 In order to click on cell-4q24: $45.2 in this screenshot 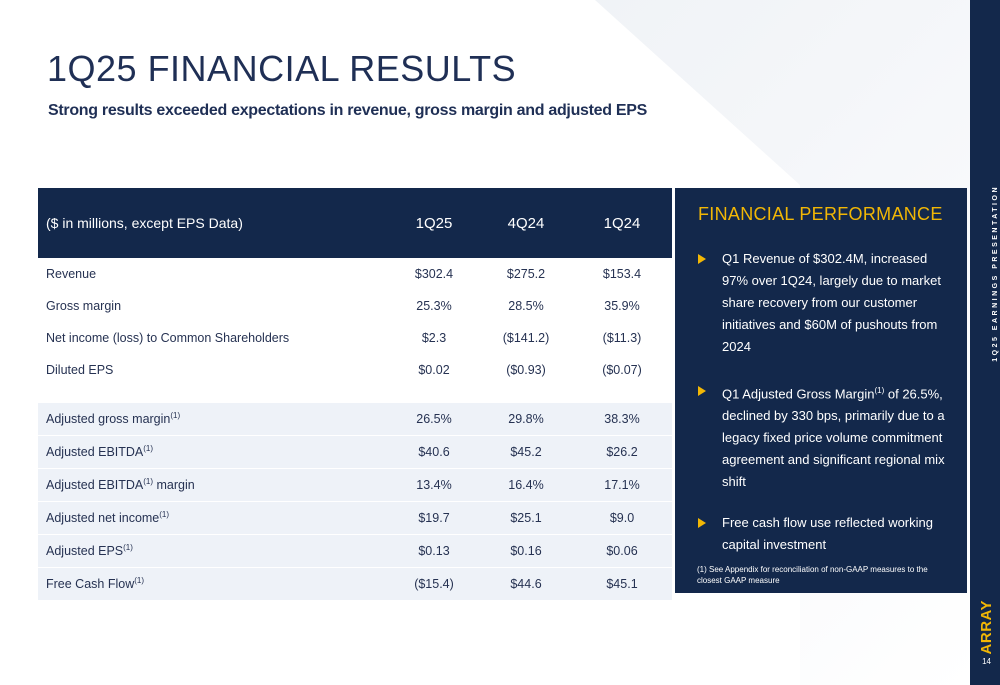, I will do `click(526, 452)`.